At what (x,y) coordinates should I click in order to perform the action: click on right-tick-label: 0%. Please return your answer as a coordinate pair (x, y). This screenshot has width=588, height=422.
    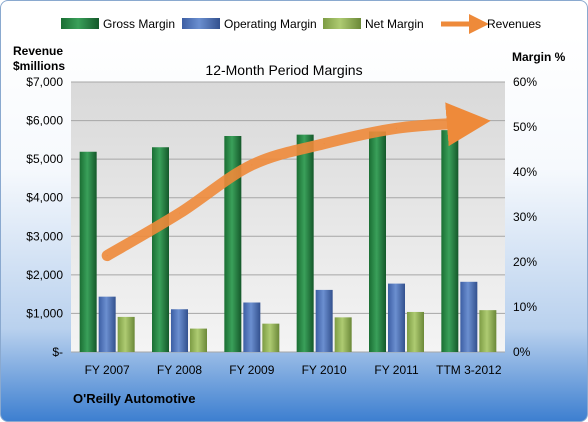
    Looking at the image, I should click on (522, 352).